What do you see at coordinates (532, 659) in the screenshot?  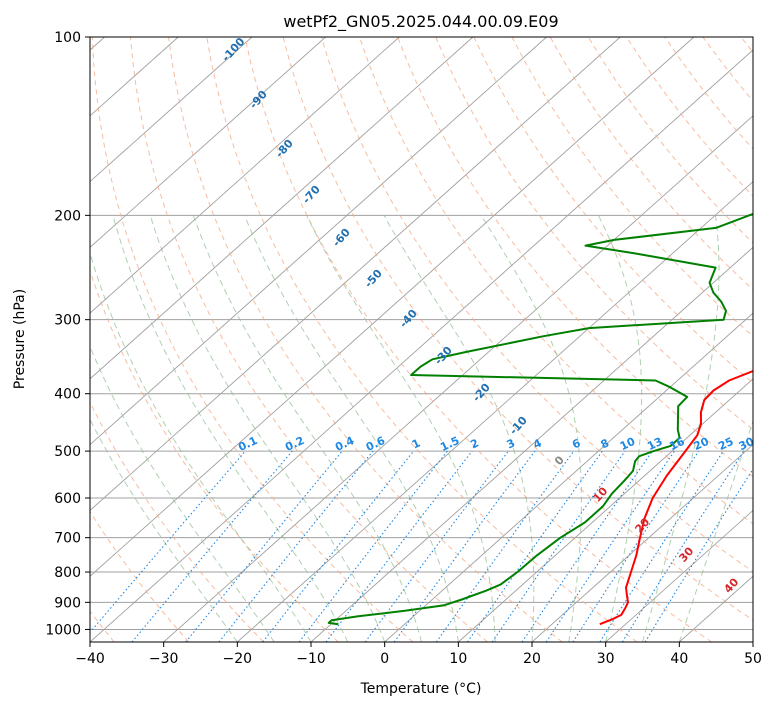 I see `x-tick-label: 20` at bounding box center [532, 659].